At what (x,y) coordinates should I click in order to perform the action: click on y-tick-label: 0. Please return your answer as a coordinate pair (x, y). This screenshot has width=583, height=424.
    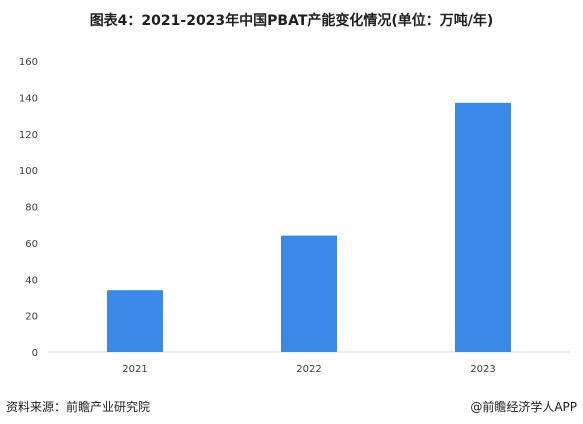
    Looking at the image, I should click on (35, 353).